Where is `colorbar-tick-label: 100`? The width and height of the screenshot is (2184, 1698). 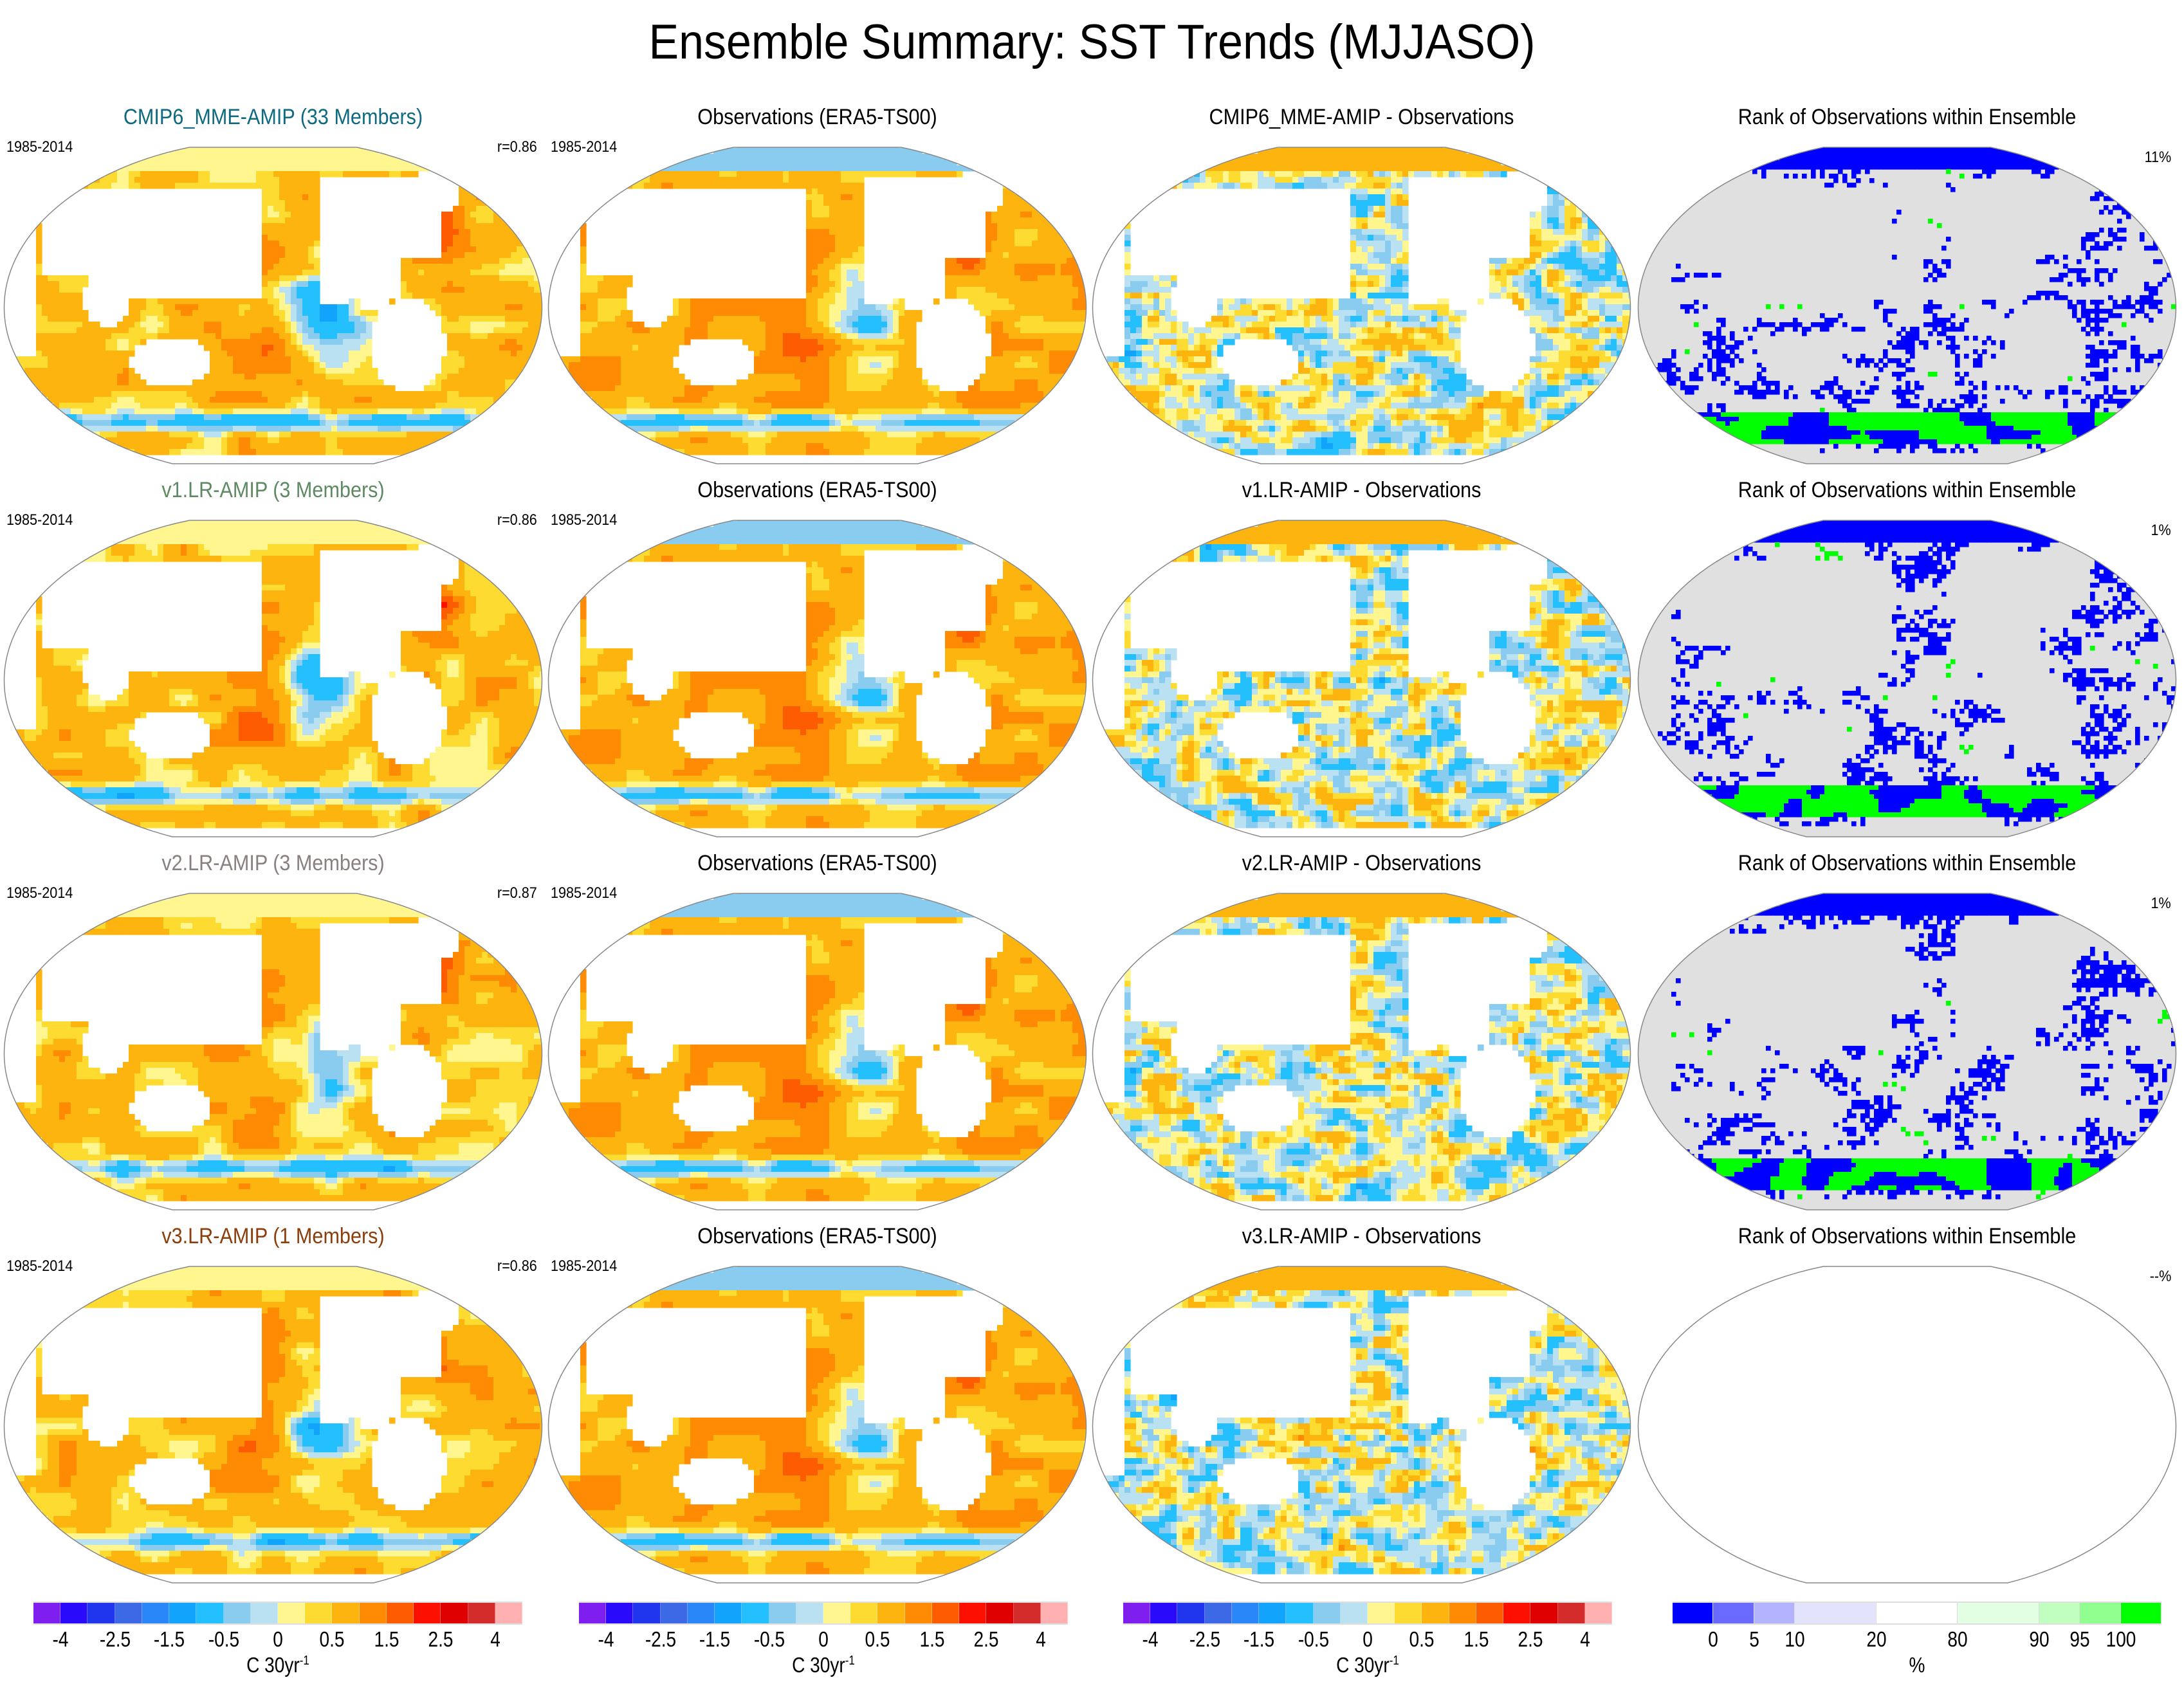
colorbar-tick-label: 100 is located at coordinates (2121, 1639).